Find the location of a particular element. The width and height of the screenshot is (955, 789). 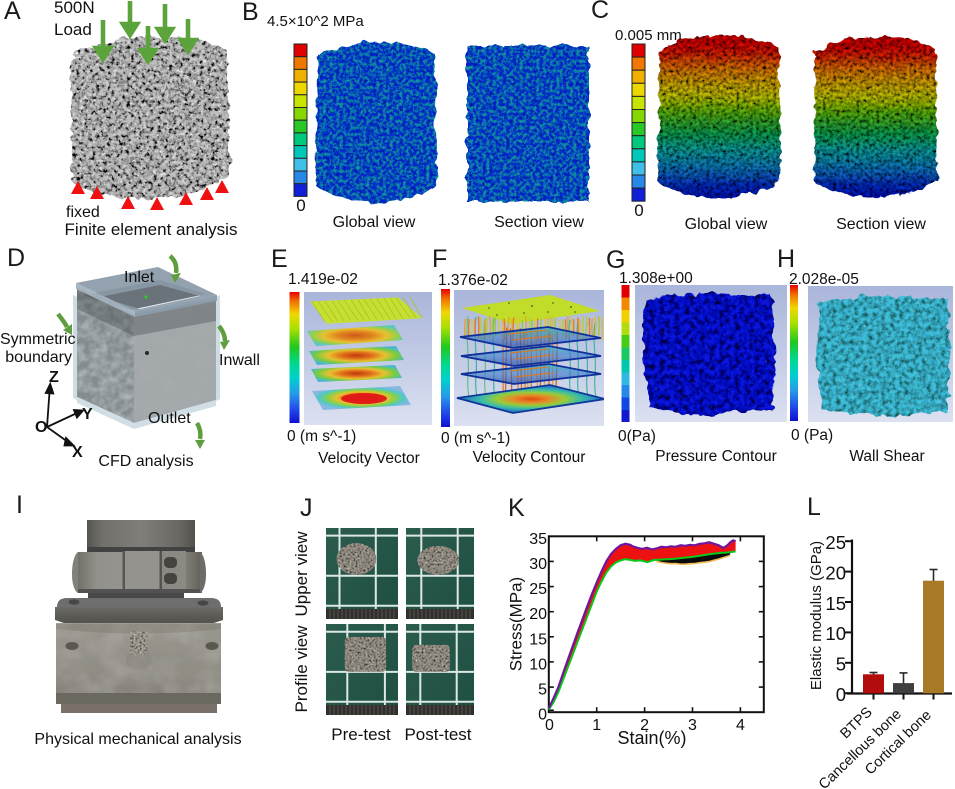

svg-text: 3 is located at coordinates (692, 725).